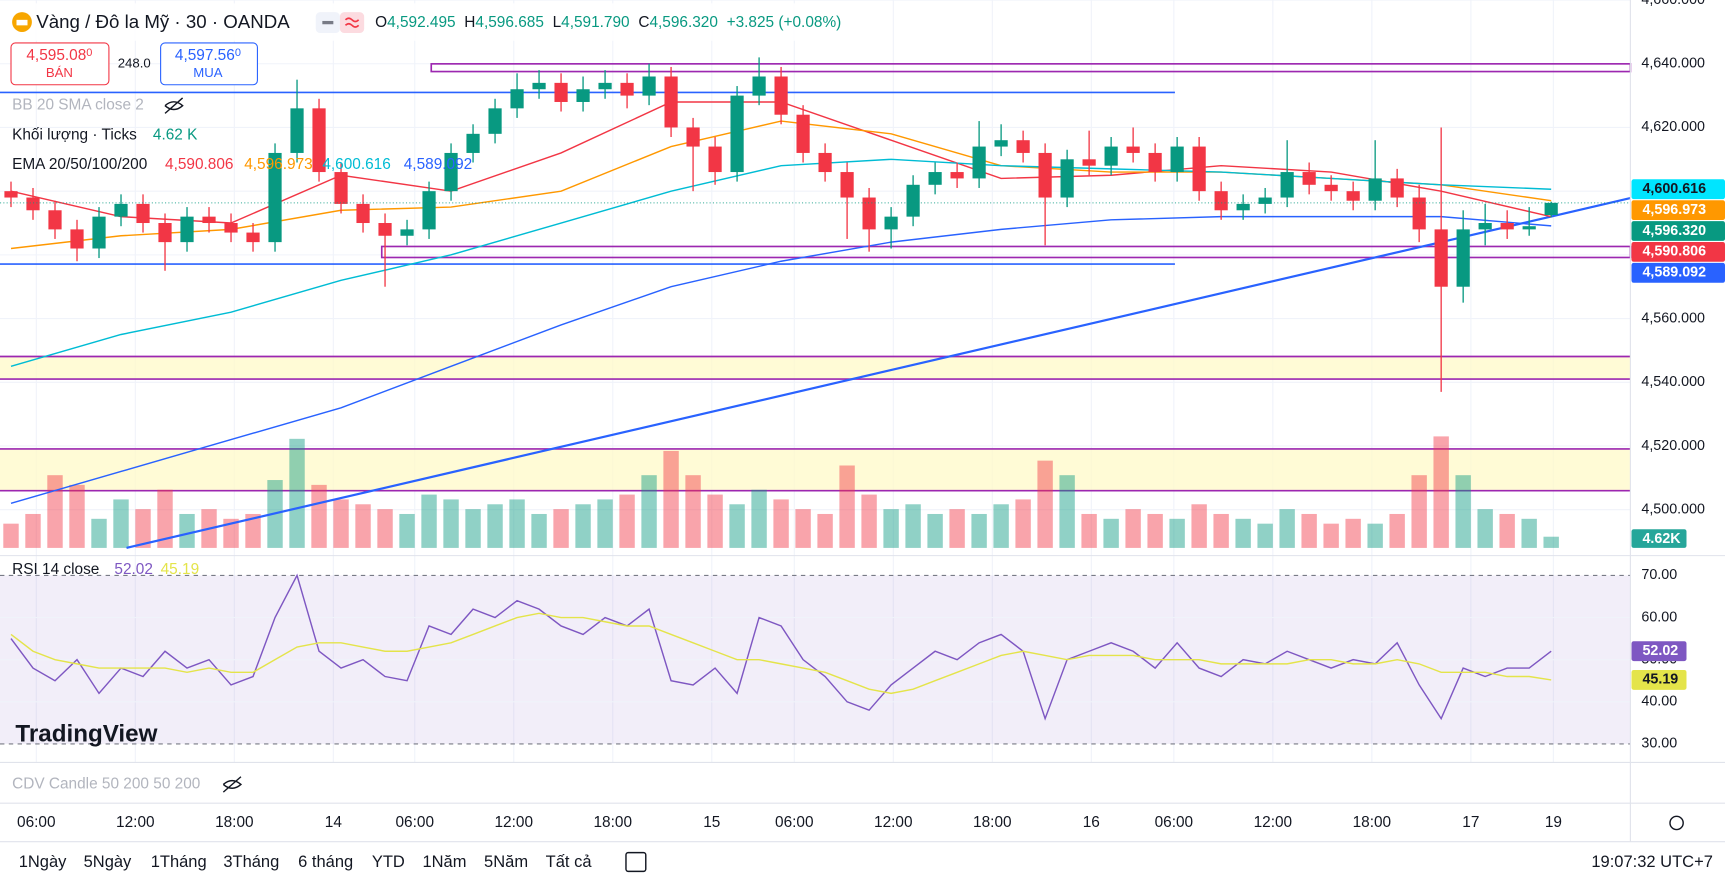  What do you see at coordinates (1673, 64) in the screenshot?
I see `y-tick-label: 4,640.000` at bounding box center [1673, 64].